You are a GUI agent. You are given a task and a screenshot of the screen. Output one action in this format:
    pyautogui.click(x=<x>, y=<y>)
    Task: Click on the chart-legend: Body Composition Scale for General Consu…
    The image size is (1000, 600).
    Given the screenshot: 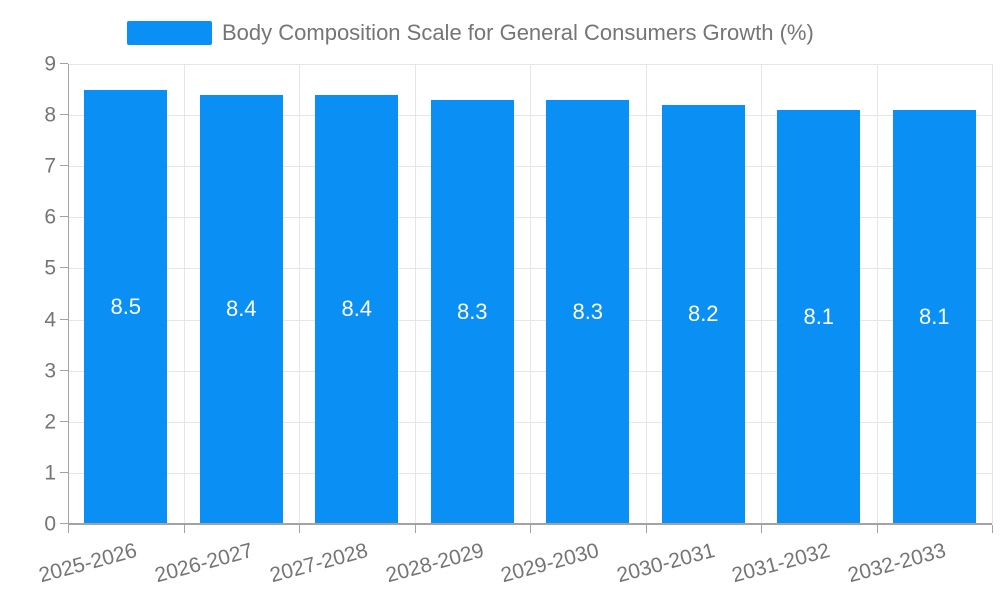 What is the action you would take?
    pyautogui.click(x=470, y=33)
    